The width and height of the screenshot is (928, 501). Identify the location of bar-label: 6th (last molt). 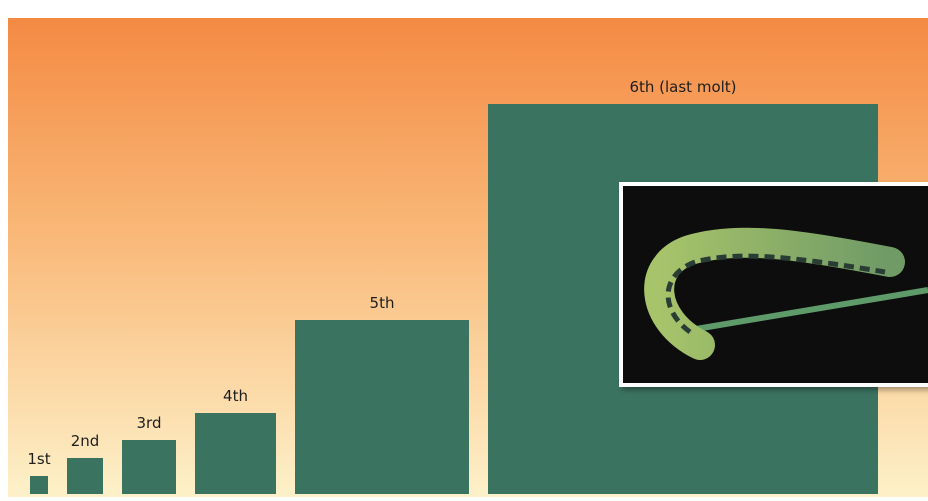
(682, 87).